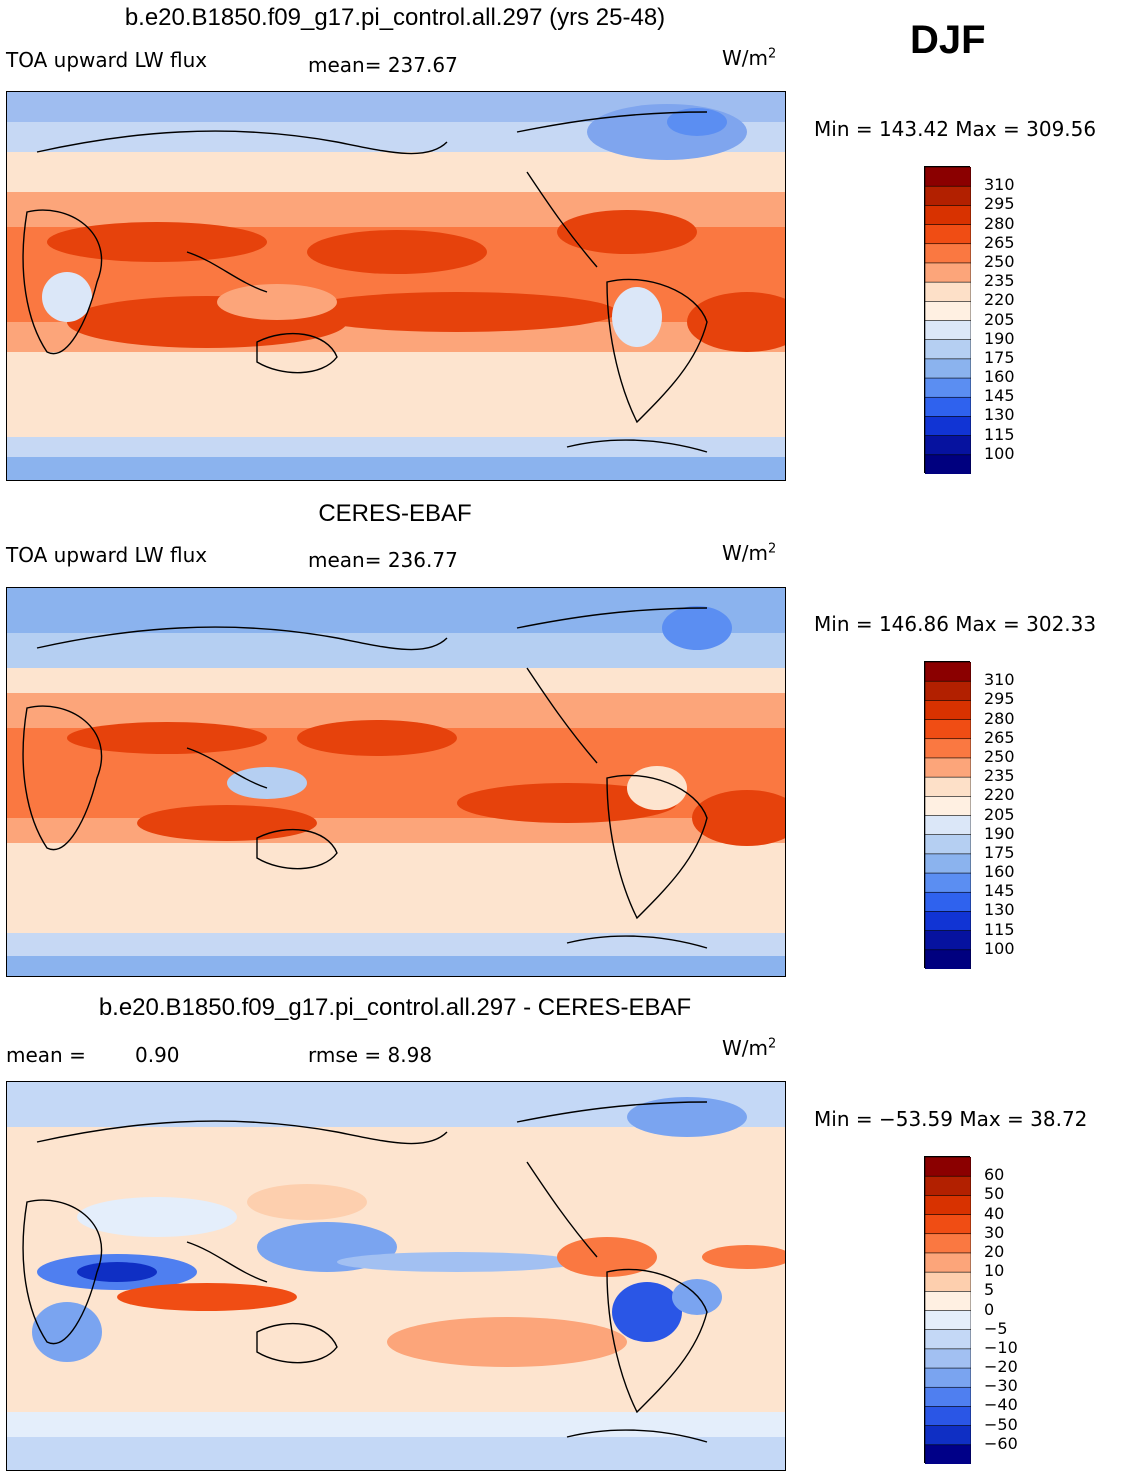 This screenshot has height=1478, width=1128. What do you see at coordinates (999, 223) in the screenshot?
I see `colorbar-tick-label: 280` at bounding box center [999, 223].